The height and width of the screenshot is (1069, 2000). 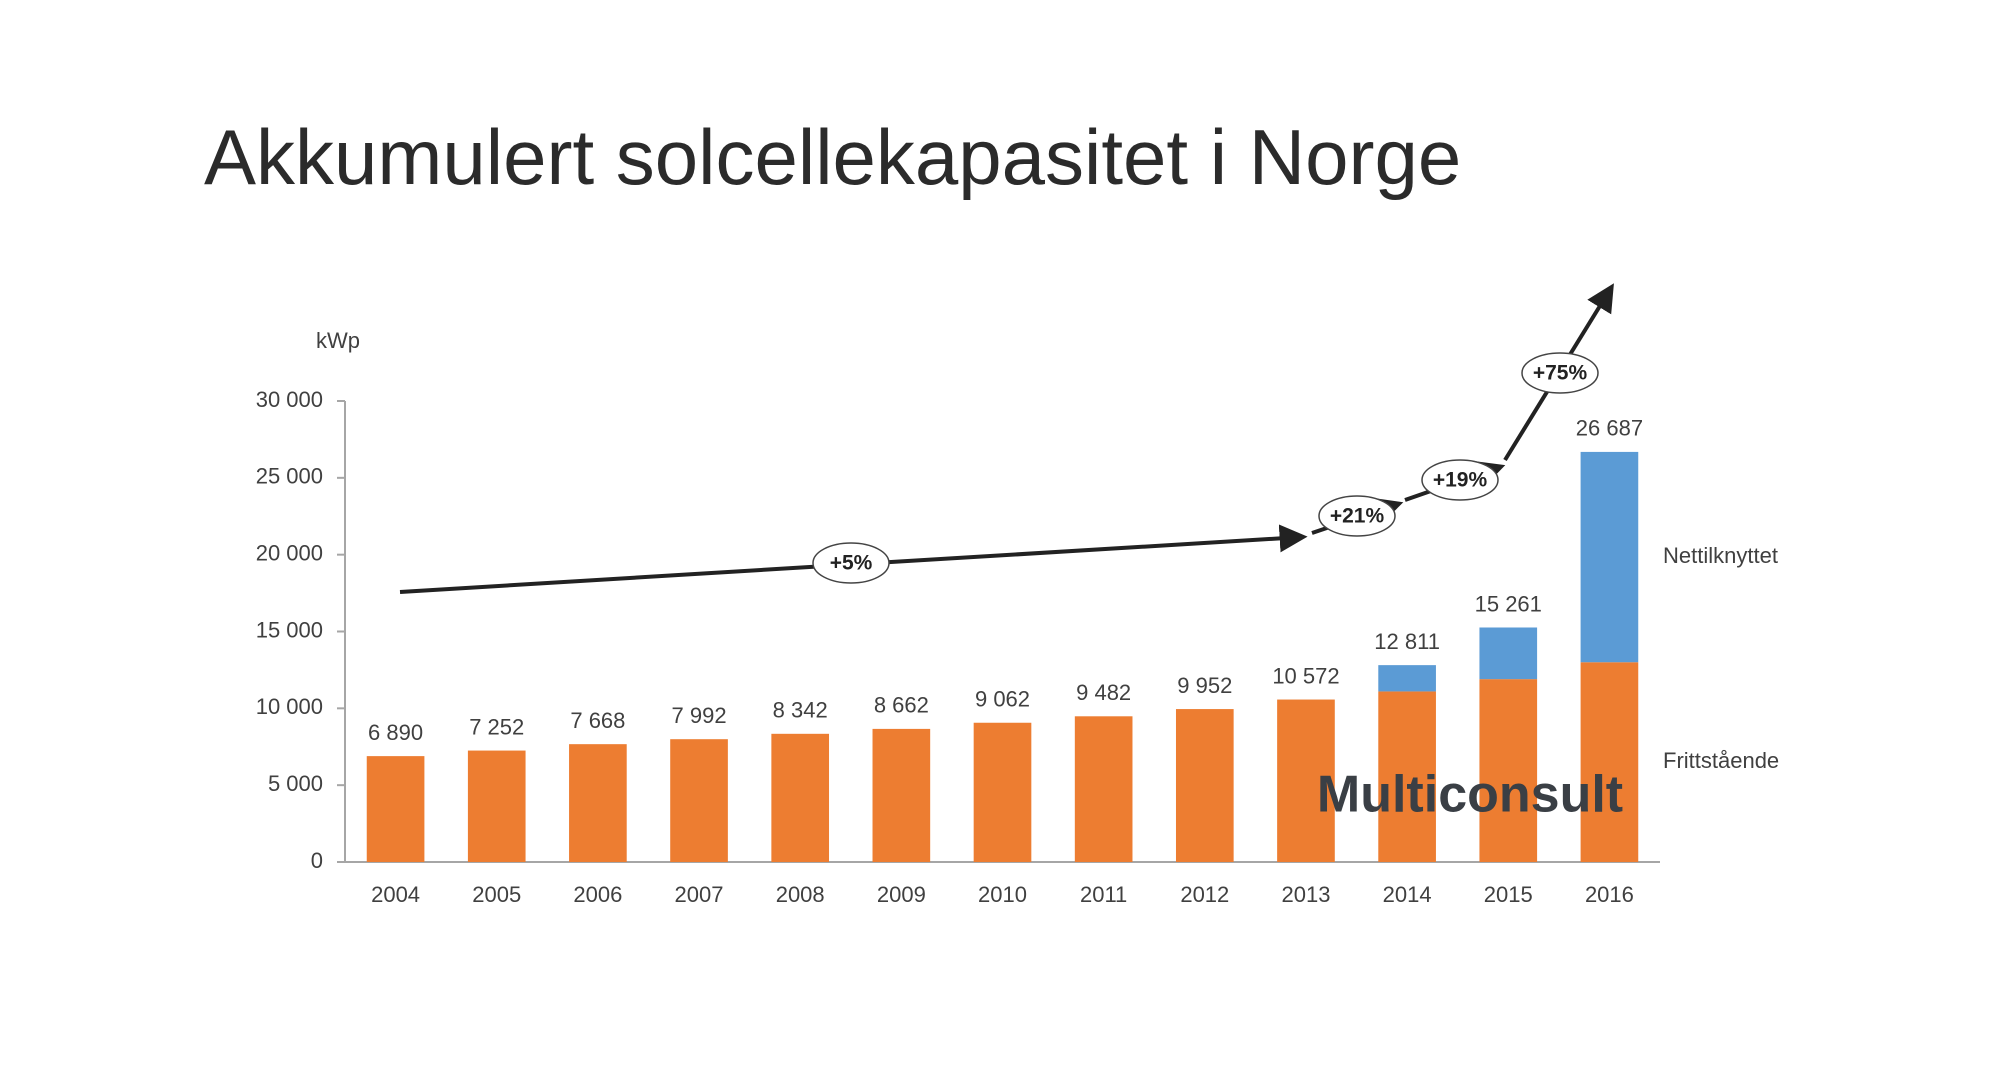 What do you see at coordinates (1103, 692) in the screenshot?
I see `total-label: 9 482` at bounding box center [1103, 692].